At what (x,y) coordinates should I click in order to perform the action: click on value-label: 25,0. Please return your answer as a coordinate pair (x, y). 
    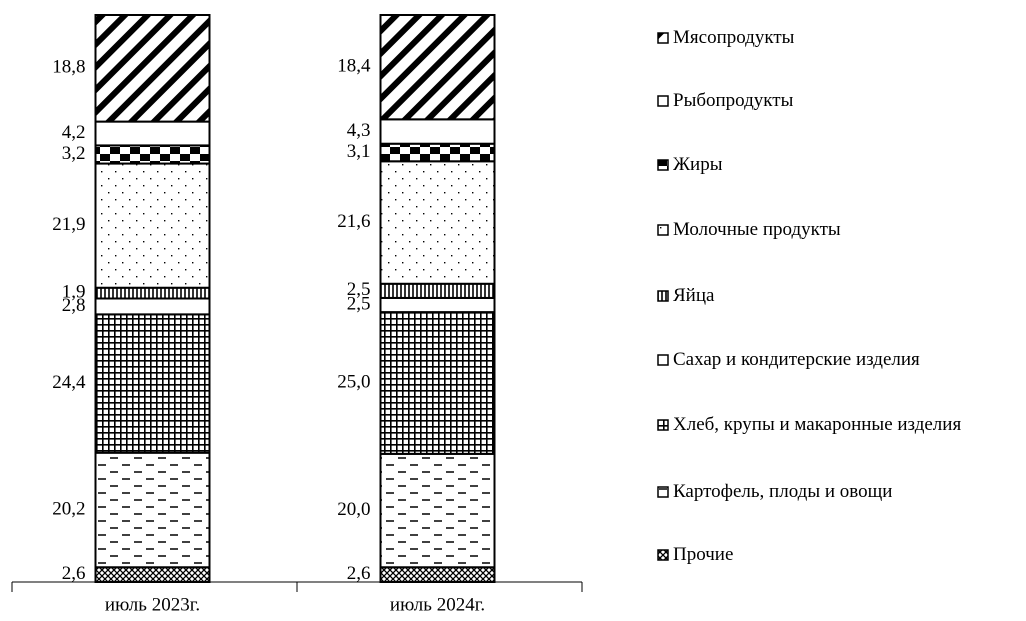
    Looking at the image, I should click on (353, 381).